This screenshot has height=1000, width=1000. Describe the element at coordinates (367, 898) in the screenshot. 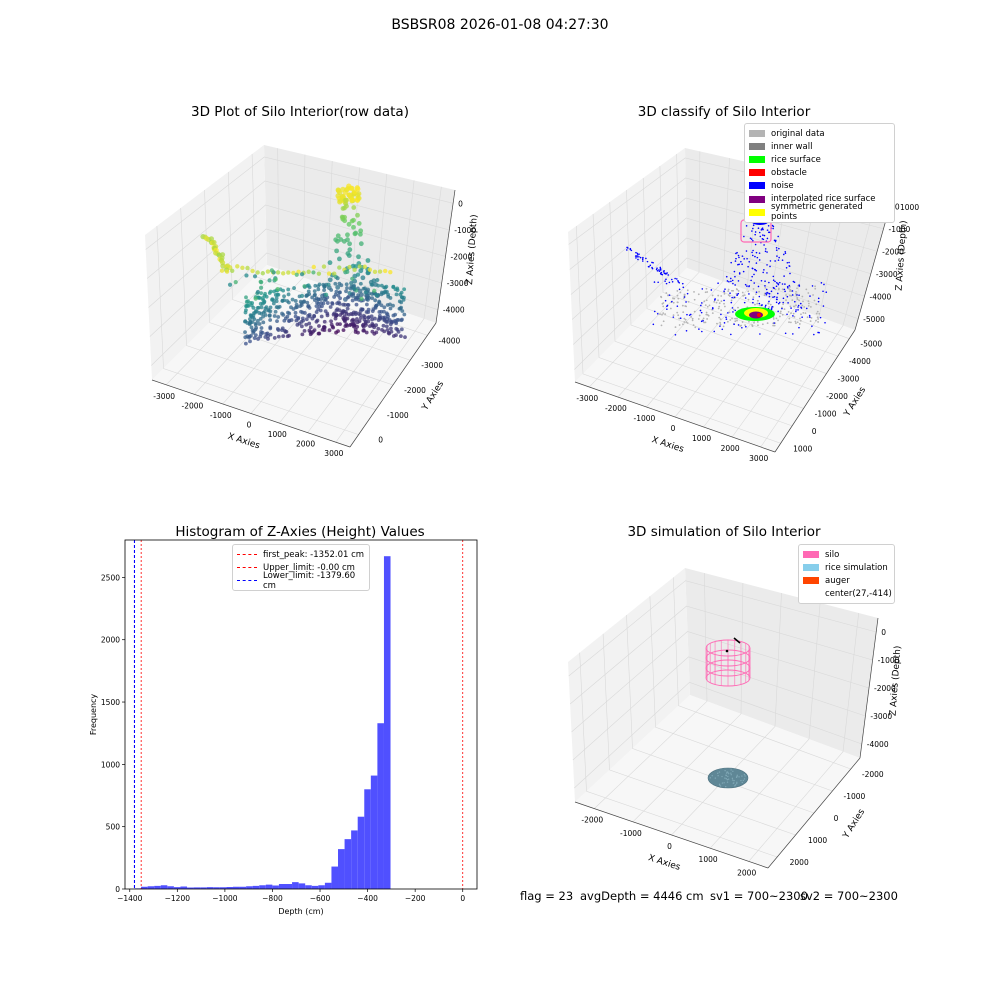

I see `x-tick-label: −400` at that location.